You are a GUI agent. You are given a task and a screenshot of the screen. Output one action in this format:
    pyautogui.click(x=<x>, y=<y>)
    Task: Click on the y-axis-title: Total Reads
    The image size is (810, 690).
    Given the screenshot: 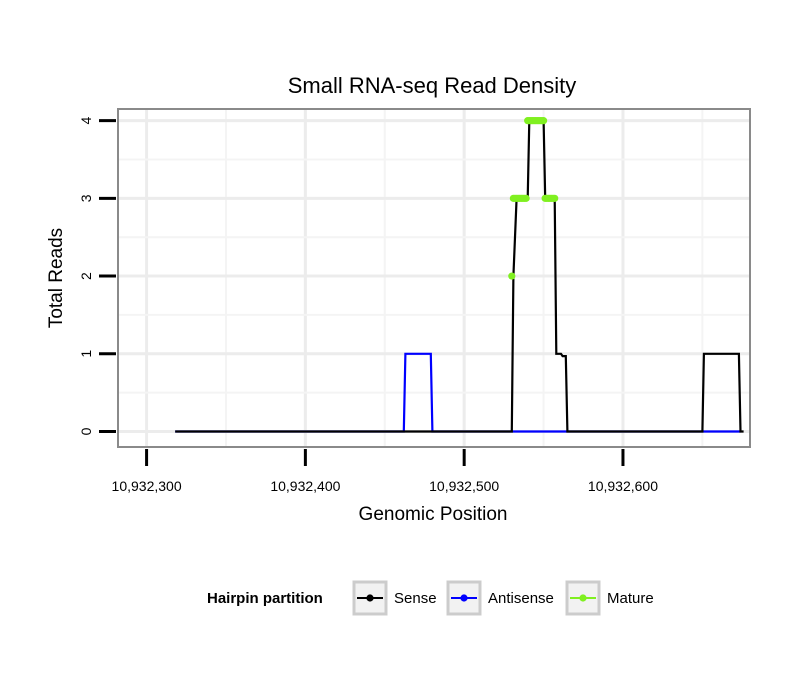 What is the action you would take?
    pyautogui.click(x=56, y=278)
    